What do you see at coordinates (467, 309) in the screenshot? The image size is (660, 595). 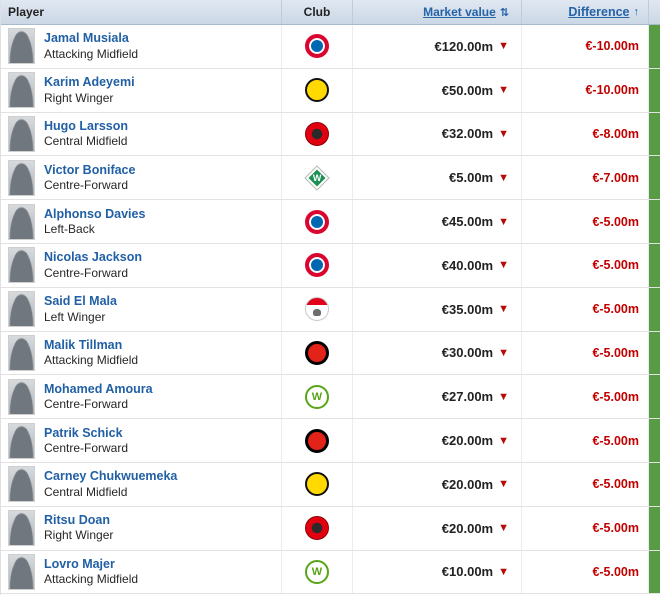 I see `market-value: €35.00m` at bounding box center [467, 309].